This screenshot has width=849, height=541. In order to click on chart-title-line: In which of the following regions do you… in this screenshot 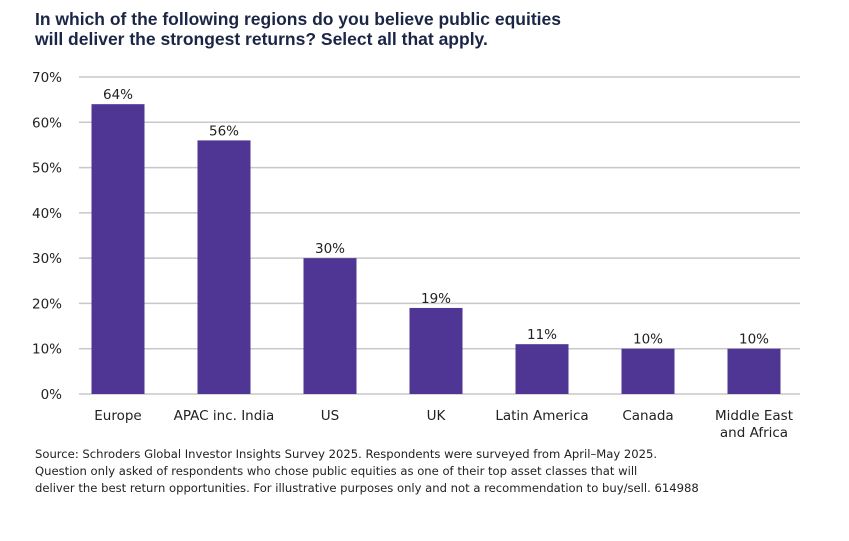, I will do `click(298, 19)`.